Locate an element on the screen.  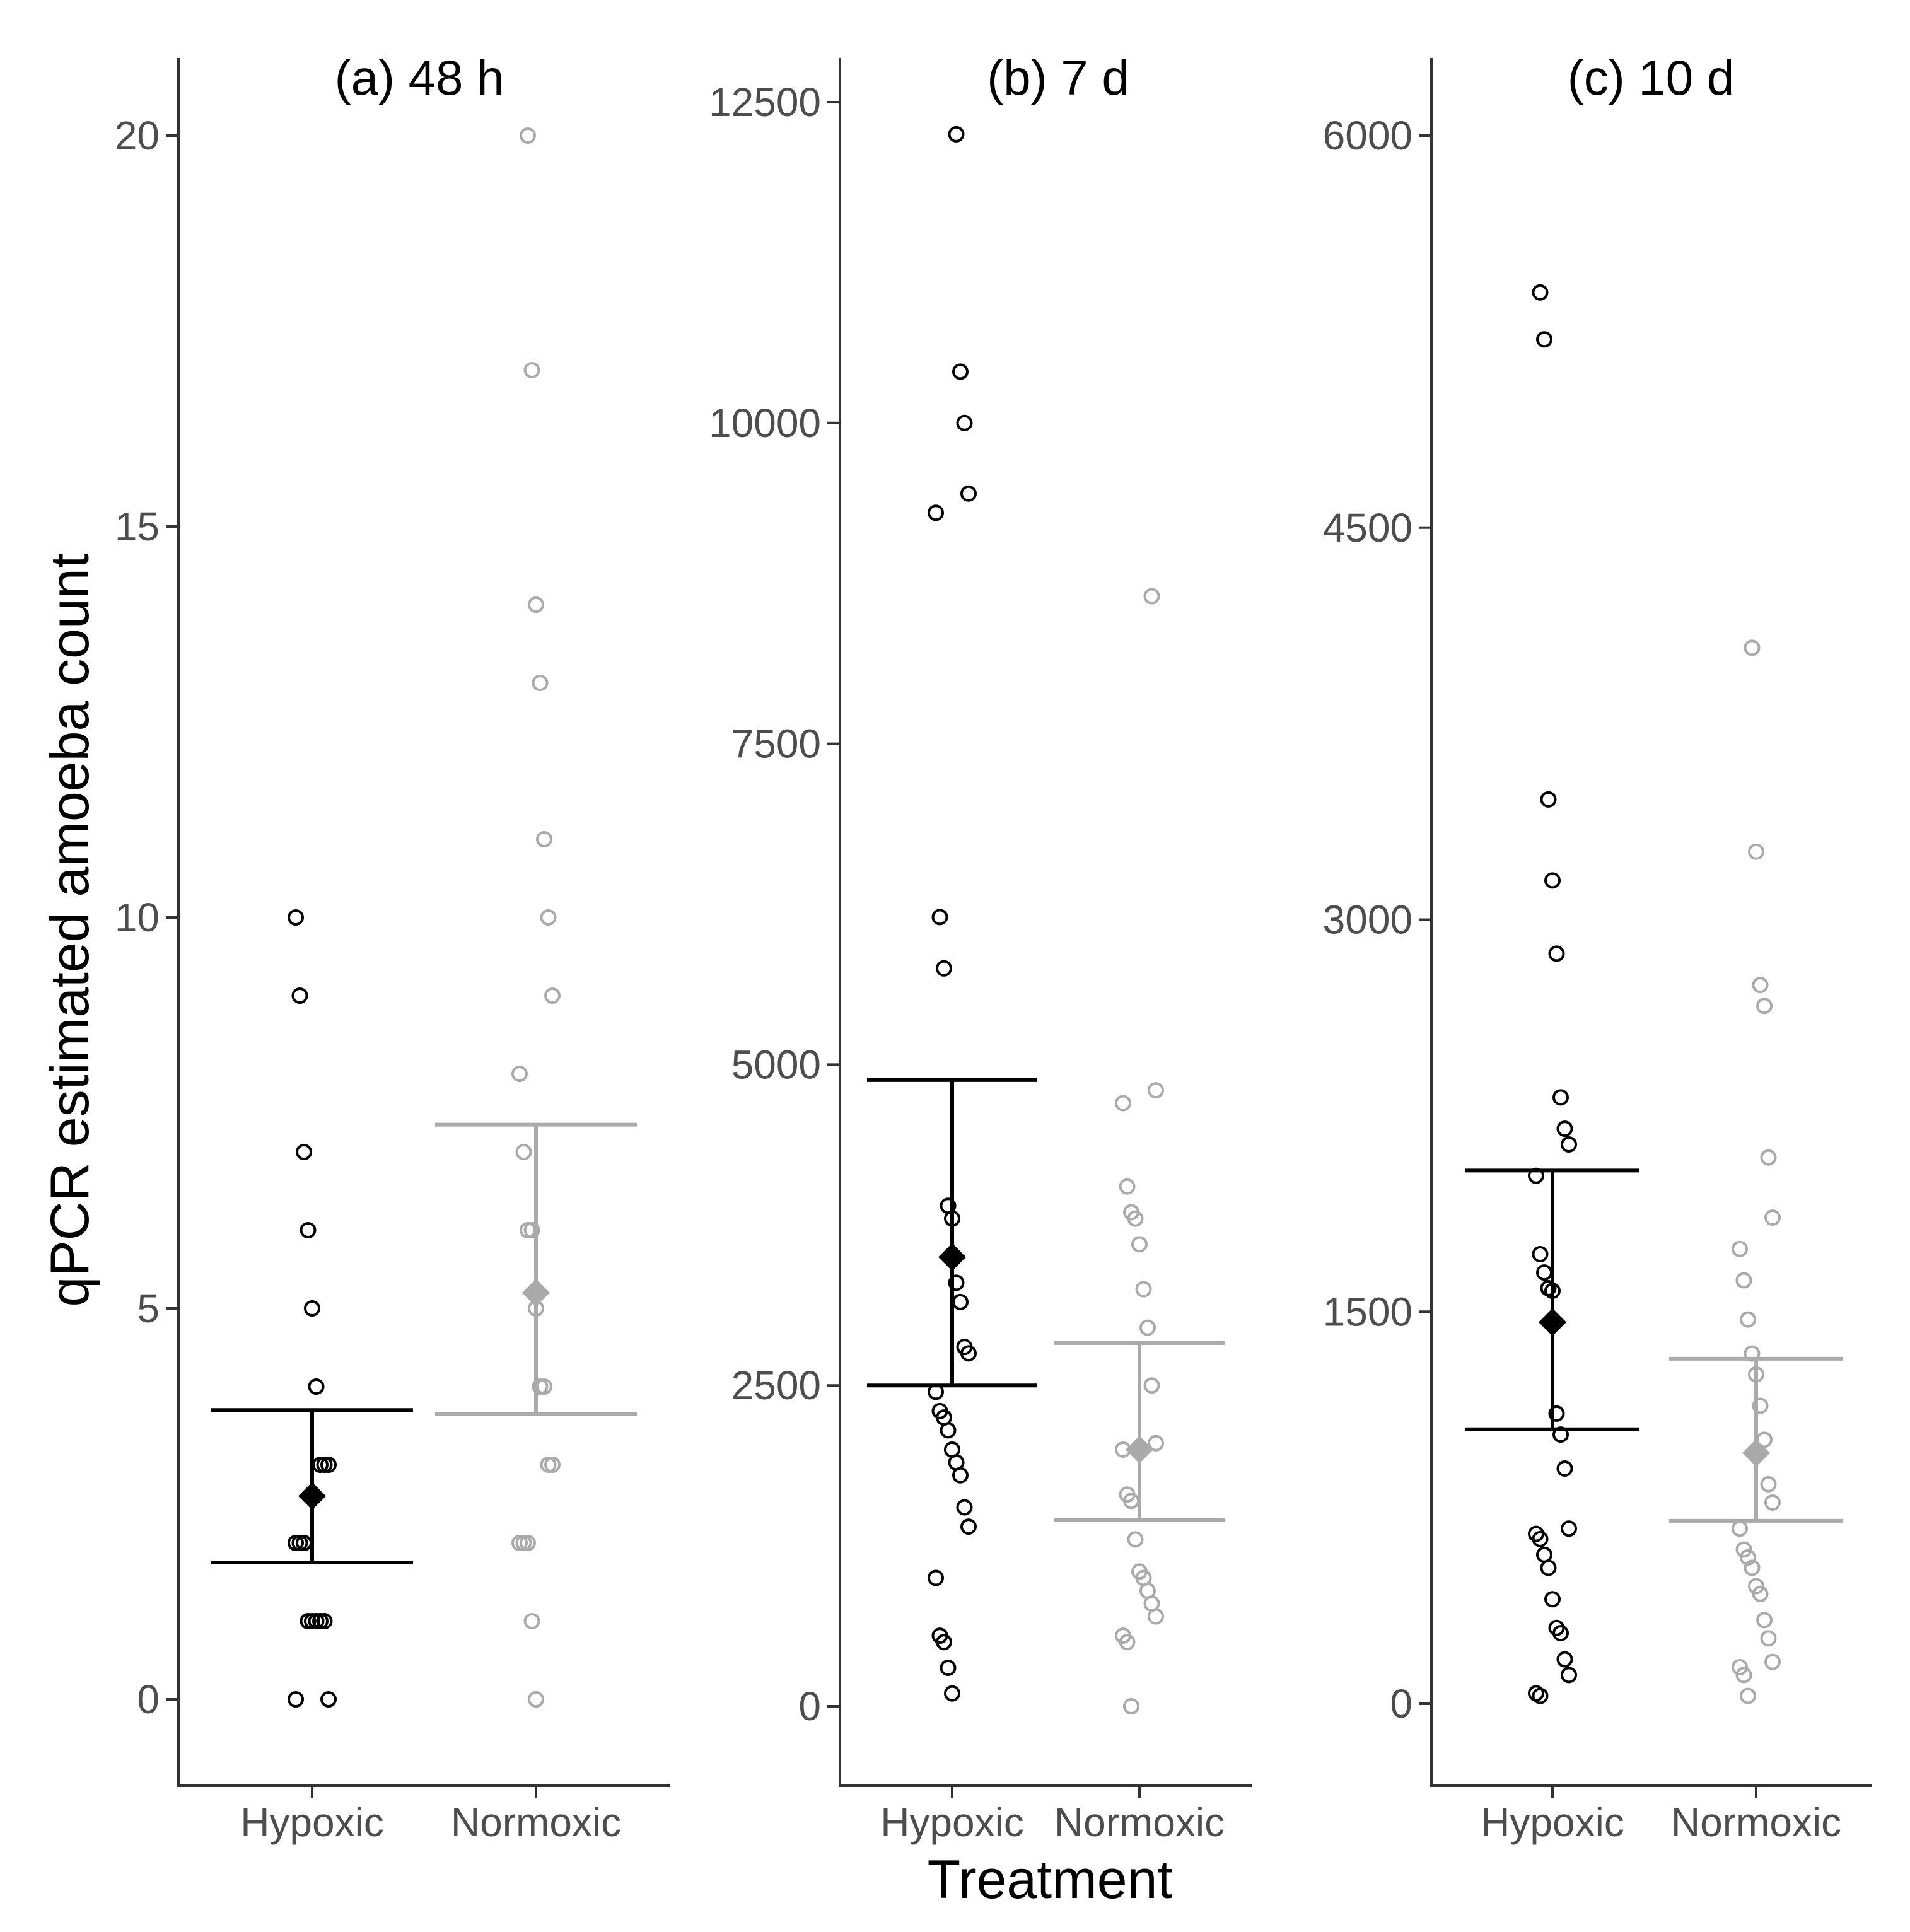
y-axis-ticks: 0 1500 3000 4500 6000 is located at coordinates (1377, 920).